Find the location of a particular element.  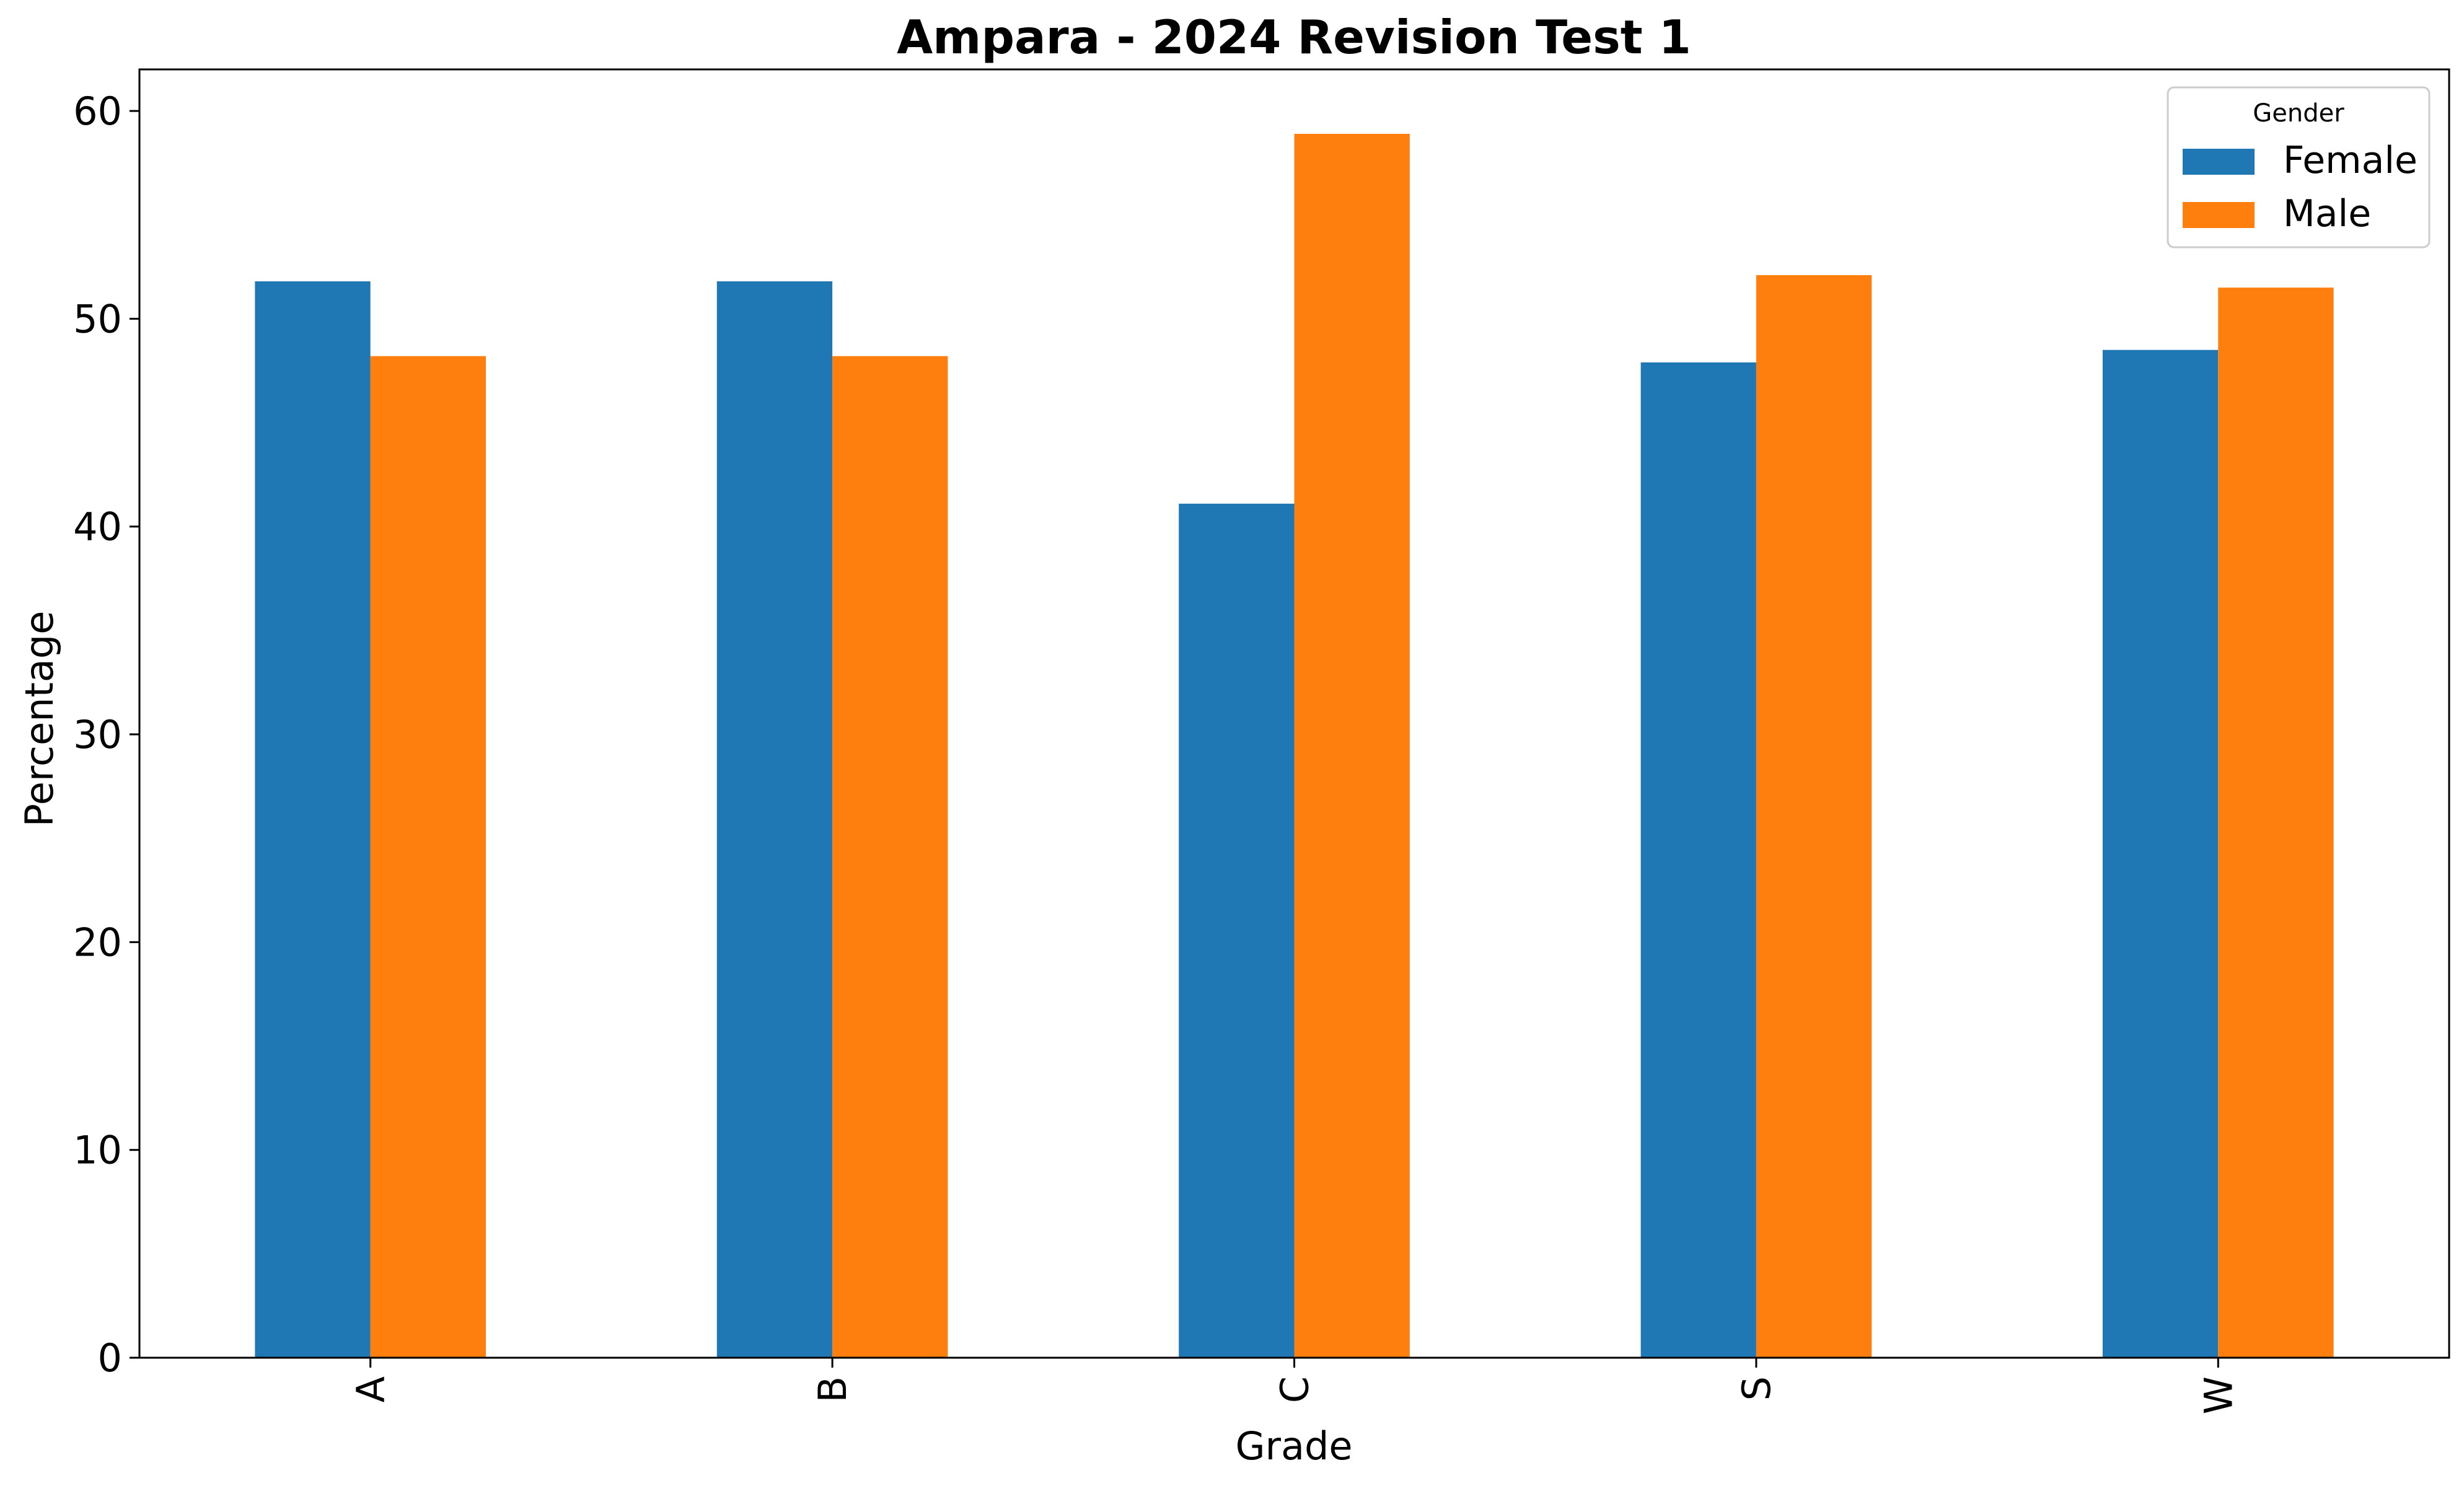

legend-swatch-female is located at coordinates (2219, 162).